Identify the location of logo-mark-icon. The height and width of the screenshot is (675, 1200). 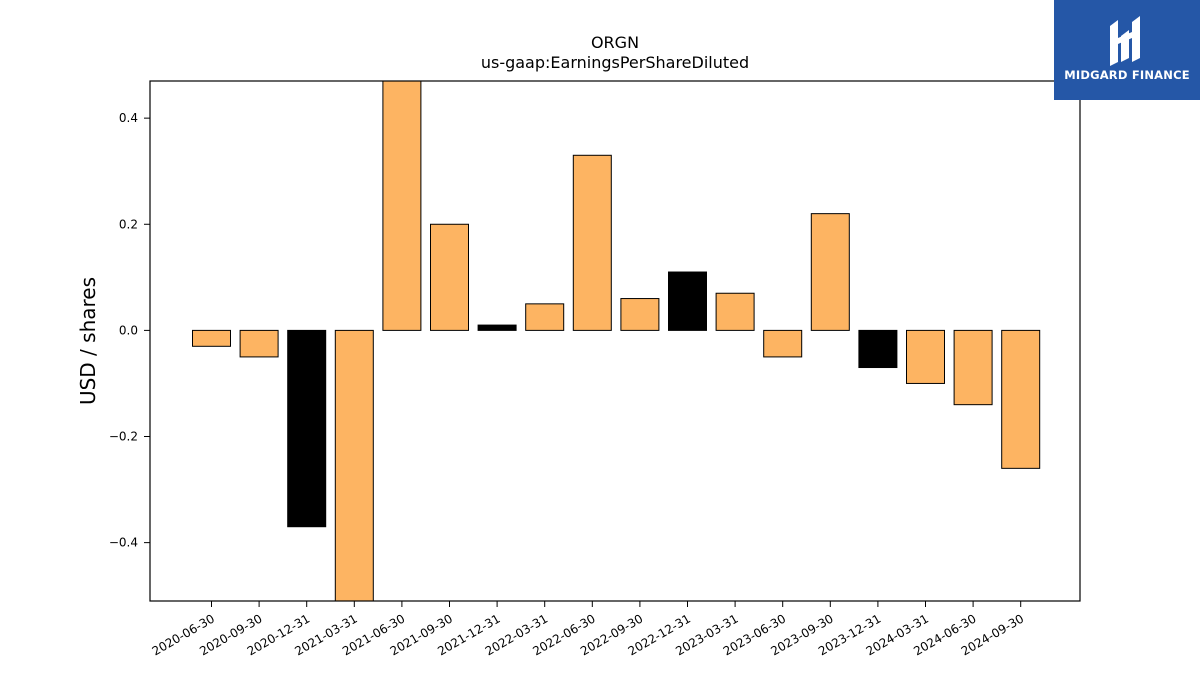
(1125, 41).